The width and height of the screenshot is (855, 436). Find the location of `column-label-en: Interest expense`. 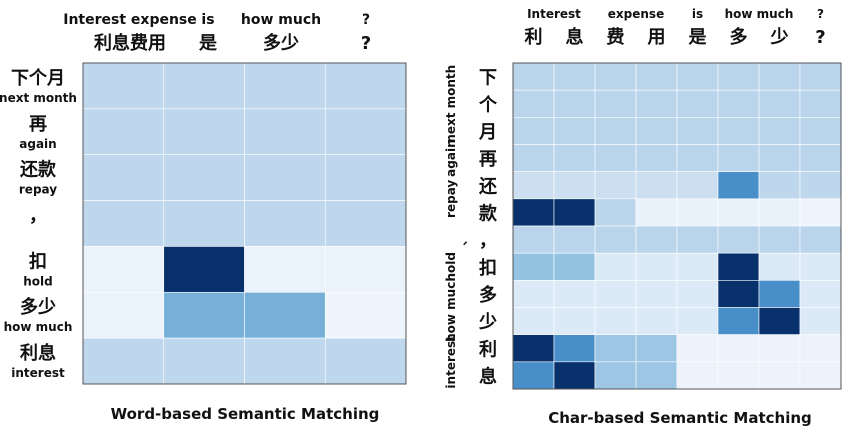

column-label-en: Interest expense is located at coordinates (130, 20).